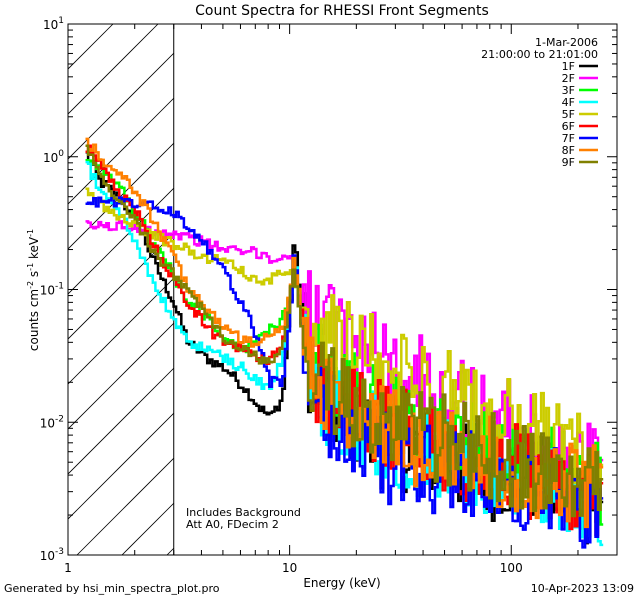 This screenshot has width=640, height=600. I want to click on note-background: Includes Background, so click(243, 512).